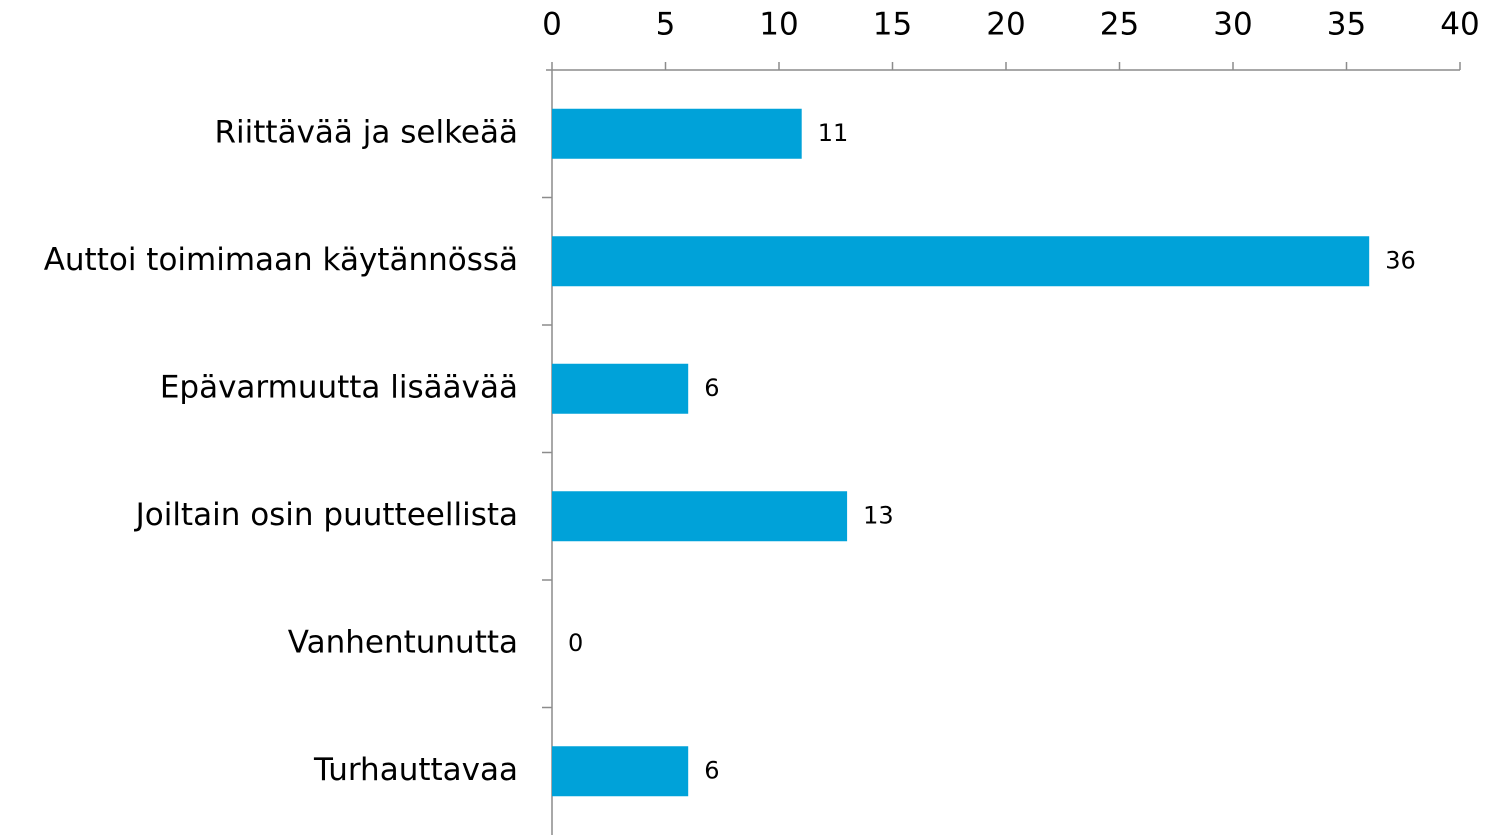 The height and width of the screenshot is (835, 1491). What do you see at coordinates (892, 25) in the screenshot?
I see `x-tick-label: 15` at bounding box center [892, 25].